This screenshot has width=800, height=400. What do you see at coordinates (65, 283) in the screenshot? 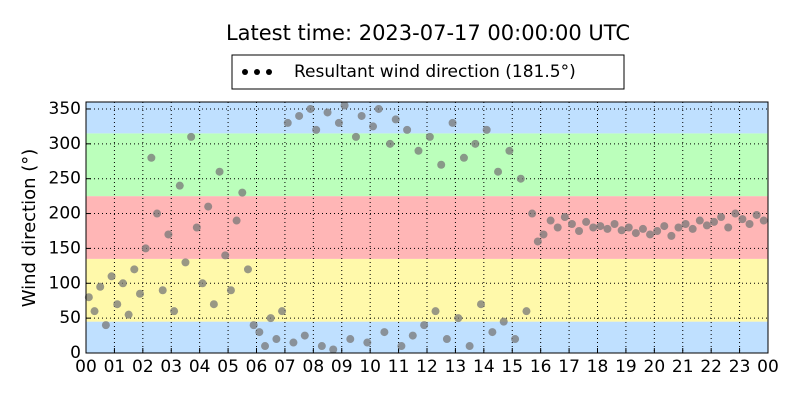
I see `y-tick-label: 100` at bounding box center [65, 283].